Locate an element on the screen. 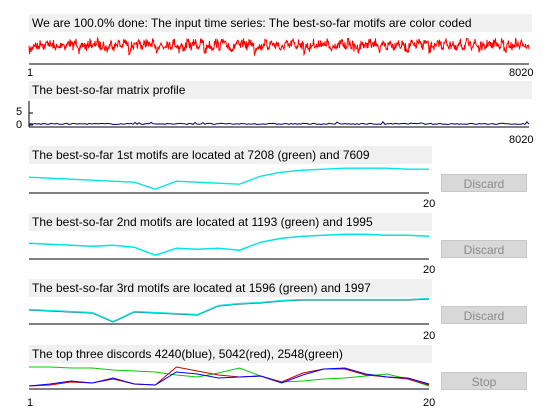 The image size is (560, 420). series-x-end: 8020 is located at coordinates (521, 73).